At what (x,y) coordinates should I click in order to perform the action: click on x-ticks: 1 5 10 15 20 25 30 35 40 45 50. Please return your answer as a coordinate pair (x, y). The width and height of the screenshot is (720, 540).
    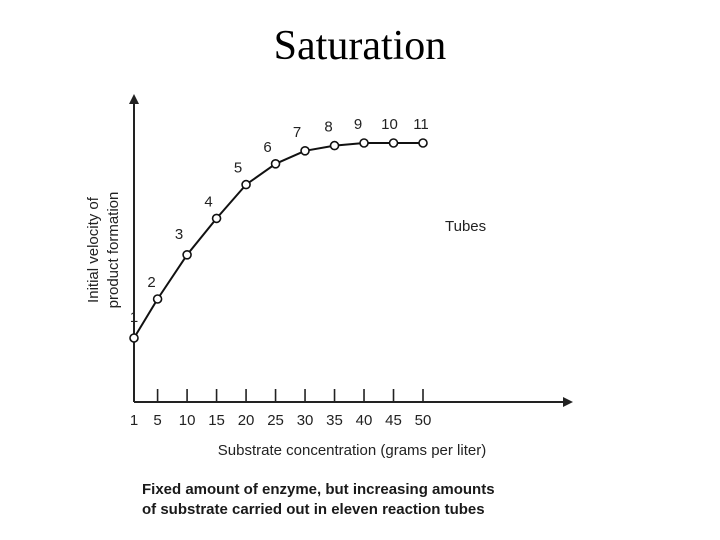
    Looking at the image, I should click on (281, 409).